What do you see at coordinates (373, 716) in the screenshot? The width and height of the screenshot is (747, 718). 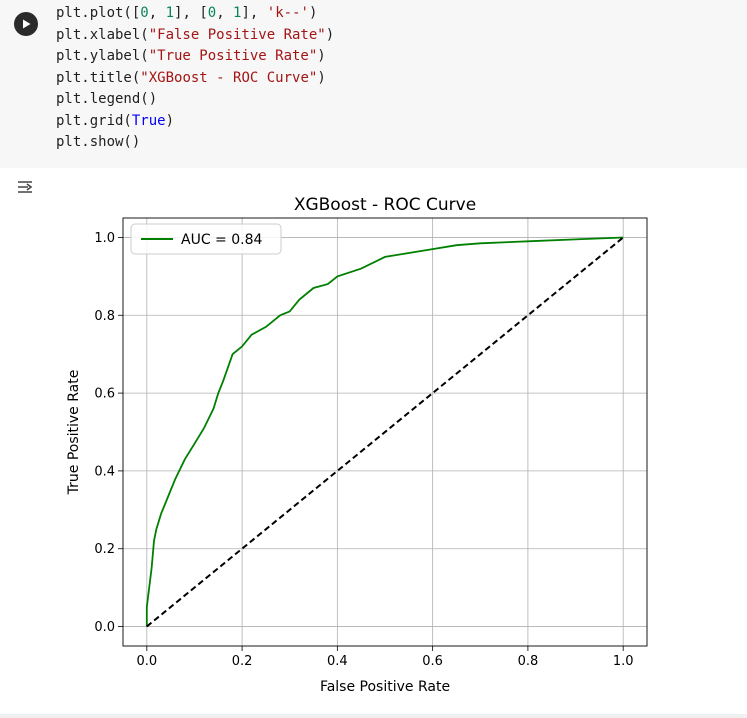 I see `cell-divider` at bounding box center [373, 716].